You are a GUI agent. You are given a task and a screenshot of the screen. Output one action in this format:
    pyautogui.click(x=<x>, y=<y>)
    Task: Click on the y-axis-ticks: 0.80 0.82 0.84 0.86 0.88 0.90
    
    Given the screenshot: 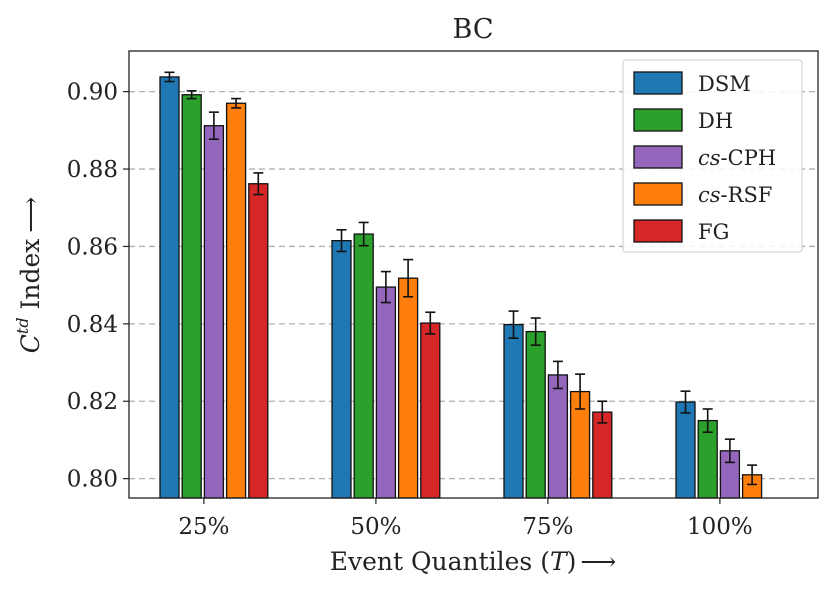 What is the action you would take?
    pyautogui.click(x=98, y=286)
    